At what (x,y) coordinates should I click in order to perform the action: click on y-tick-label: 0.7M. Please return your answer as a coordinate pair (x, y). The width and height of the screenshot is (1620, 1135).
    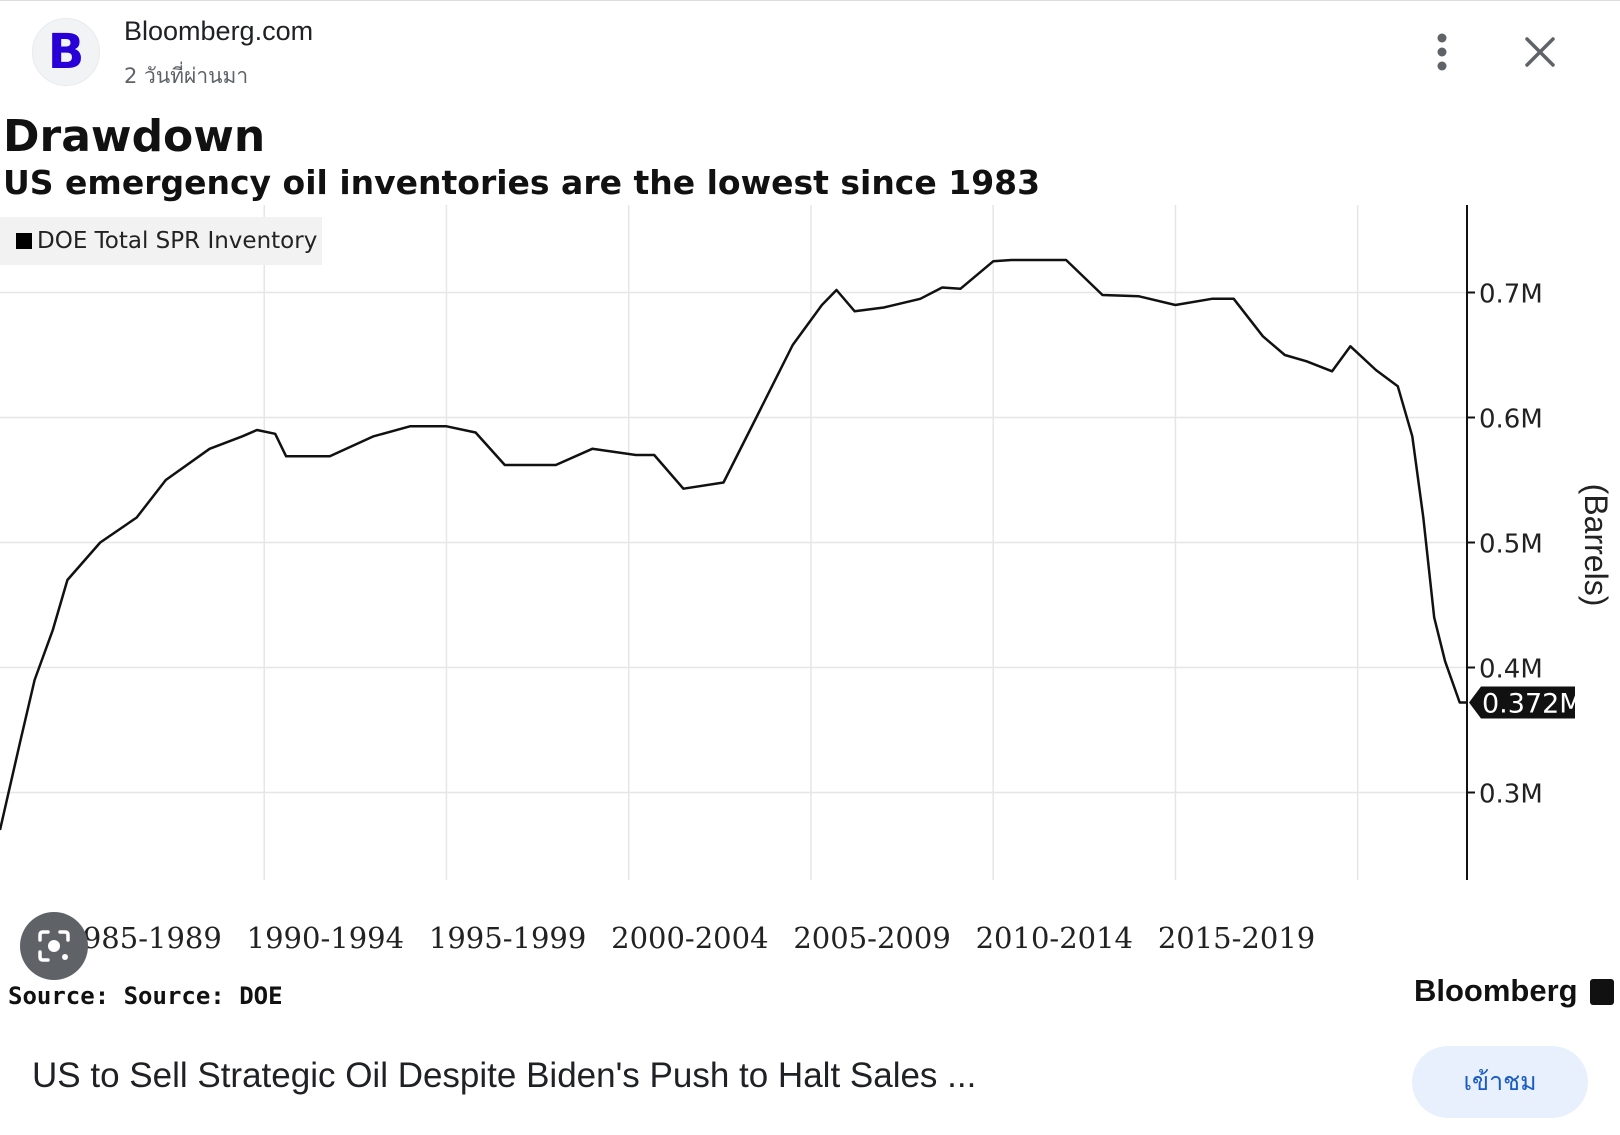
    Looking at the image, I should click on (1511, 295).